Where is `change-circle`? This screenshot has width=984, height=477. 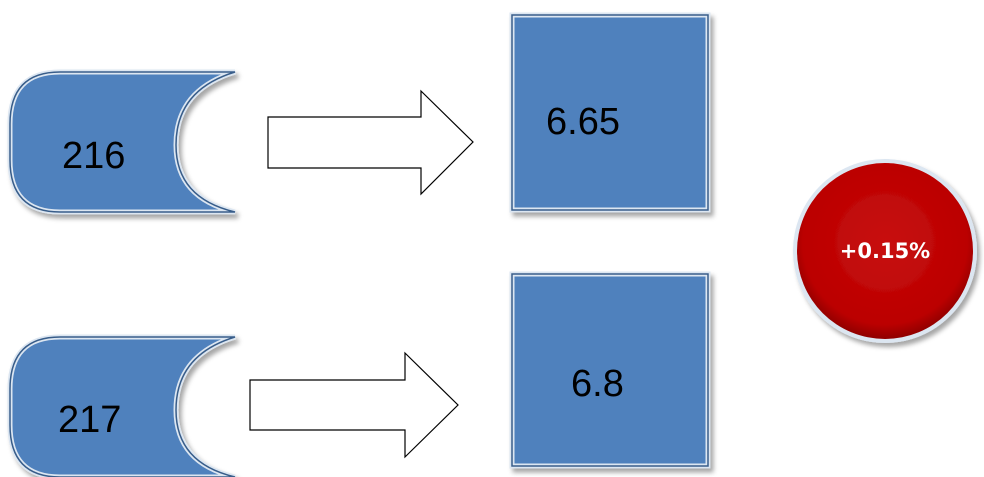
change-circle is located at coordinates (885, 251).